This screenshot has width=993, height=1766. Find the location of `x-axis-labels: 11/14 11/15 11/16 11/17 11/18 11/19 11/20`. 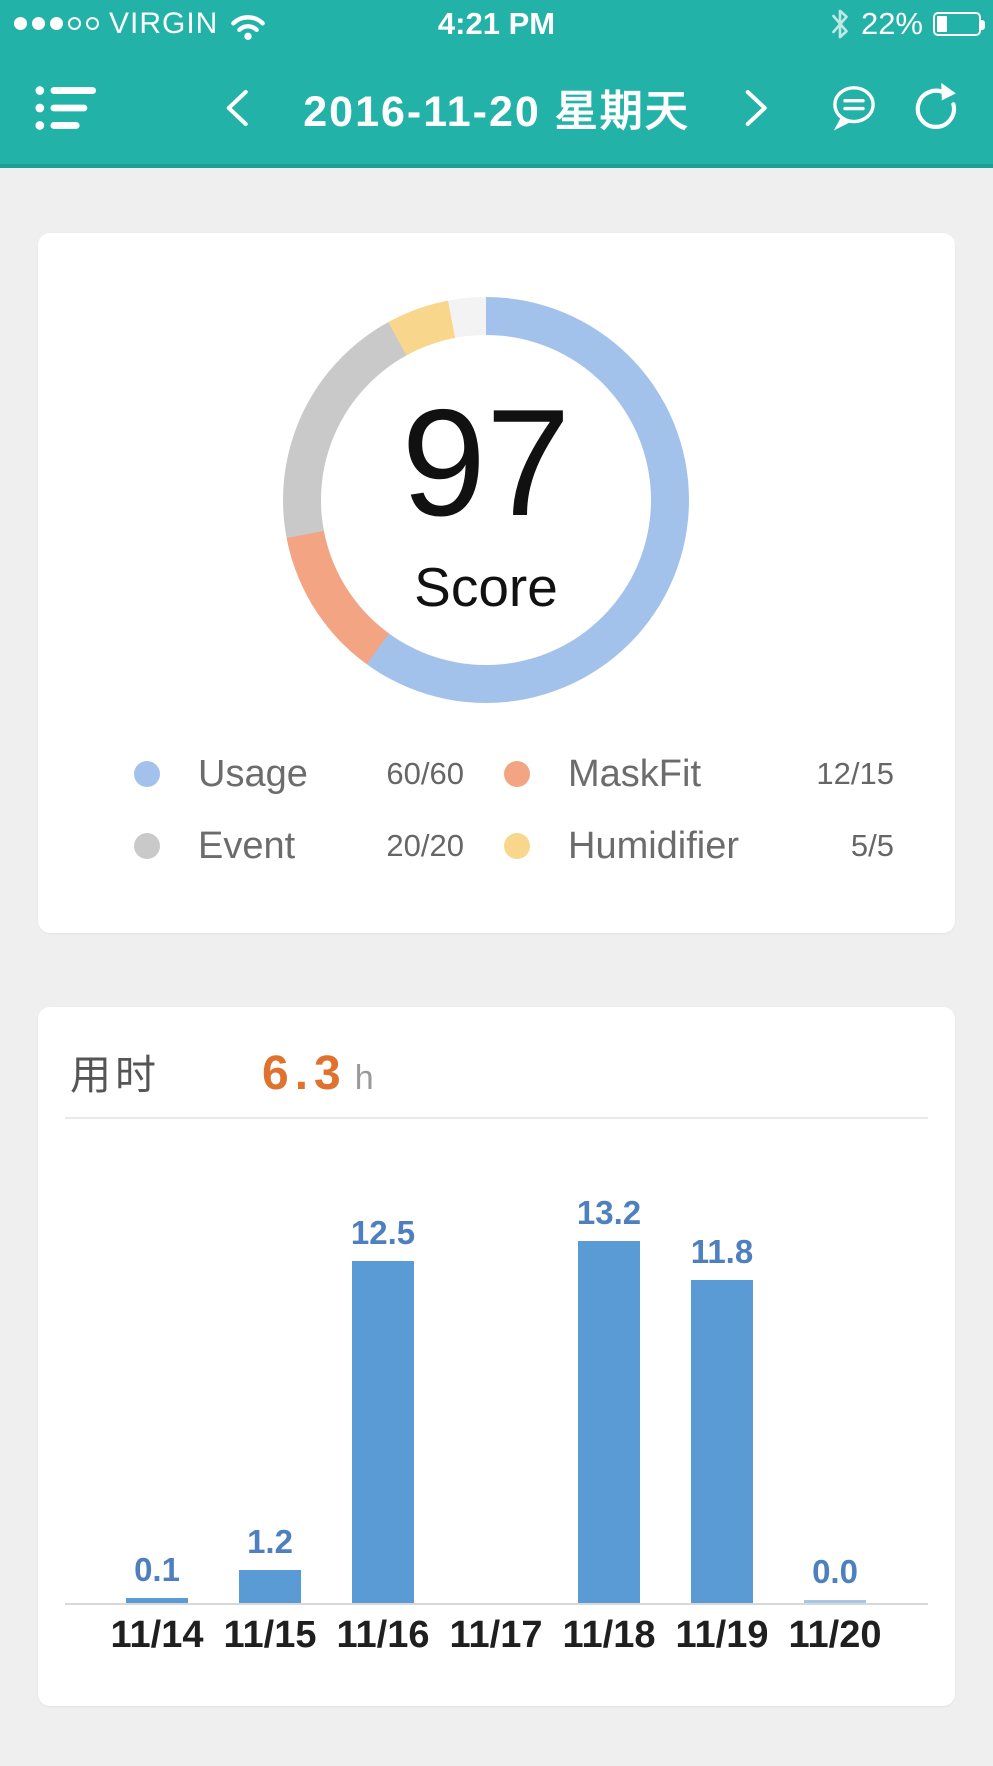

x-axis-labels: 11/14 11/15 11/16 11/17 11/18 11/19 11/20 is located at coordinates (496, 1639).